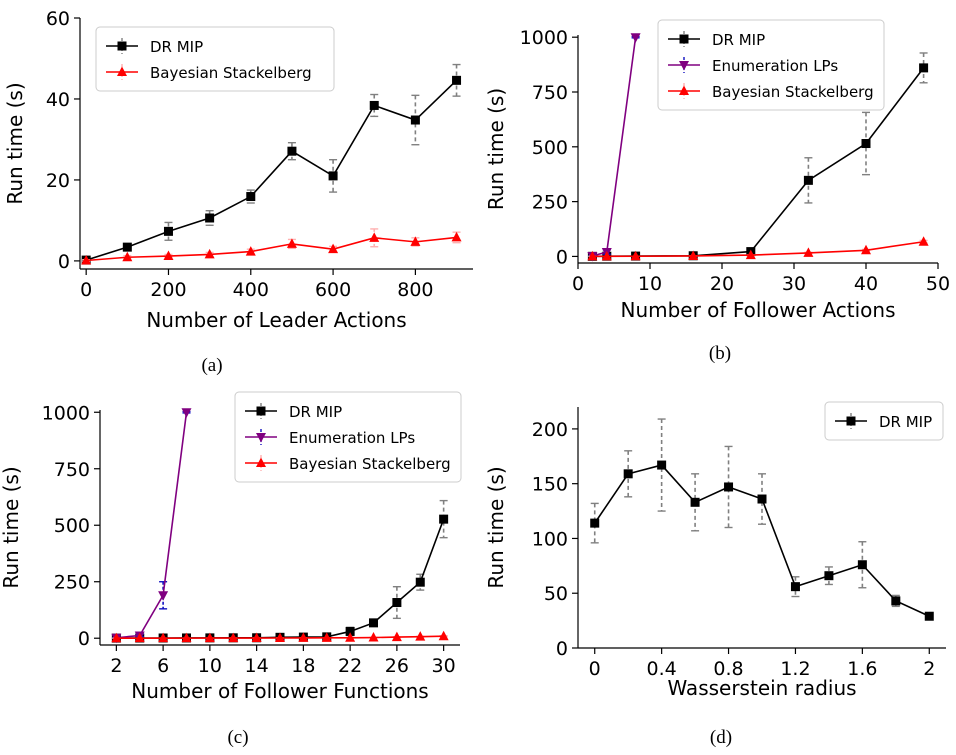  I want to click on y-tick-label: 50, so click(556, 594).